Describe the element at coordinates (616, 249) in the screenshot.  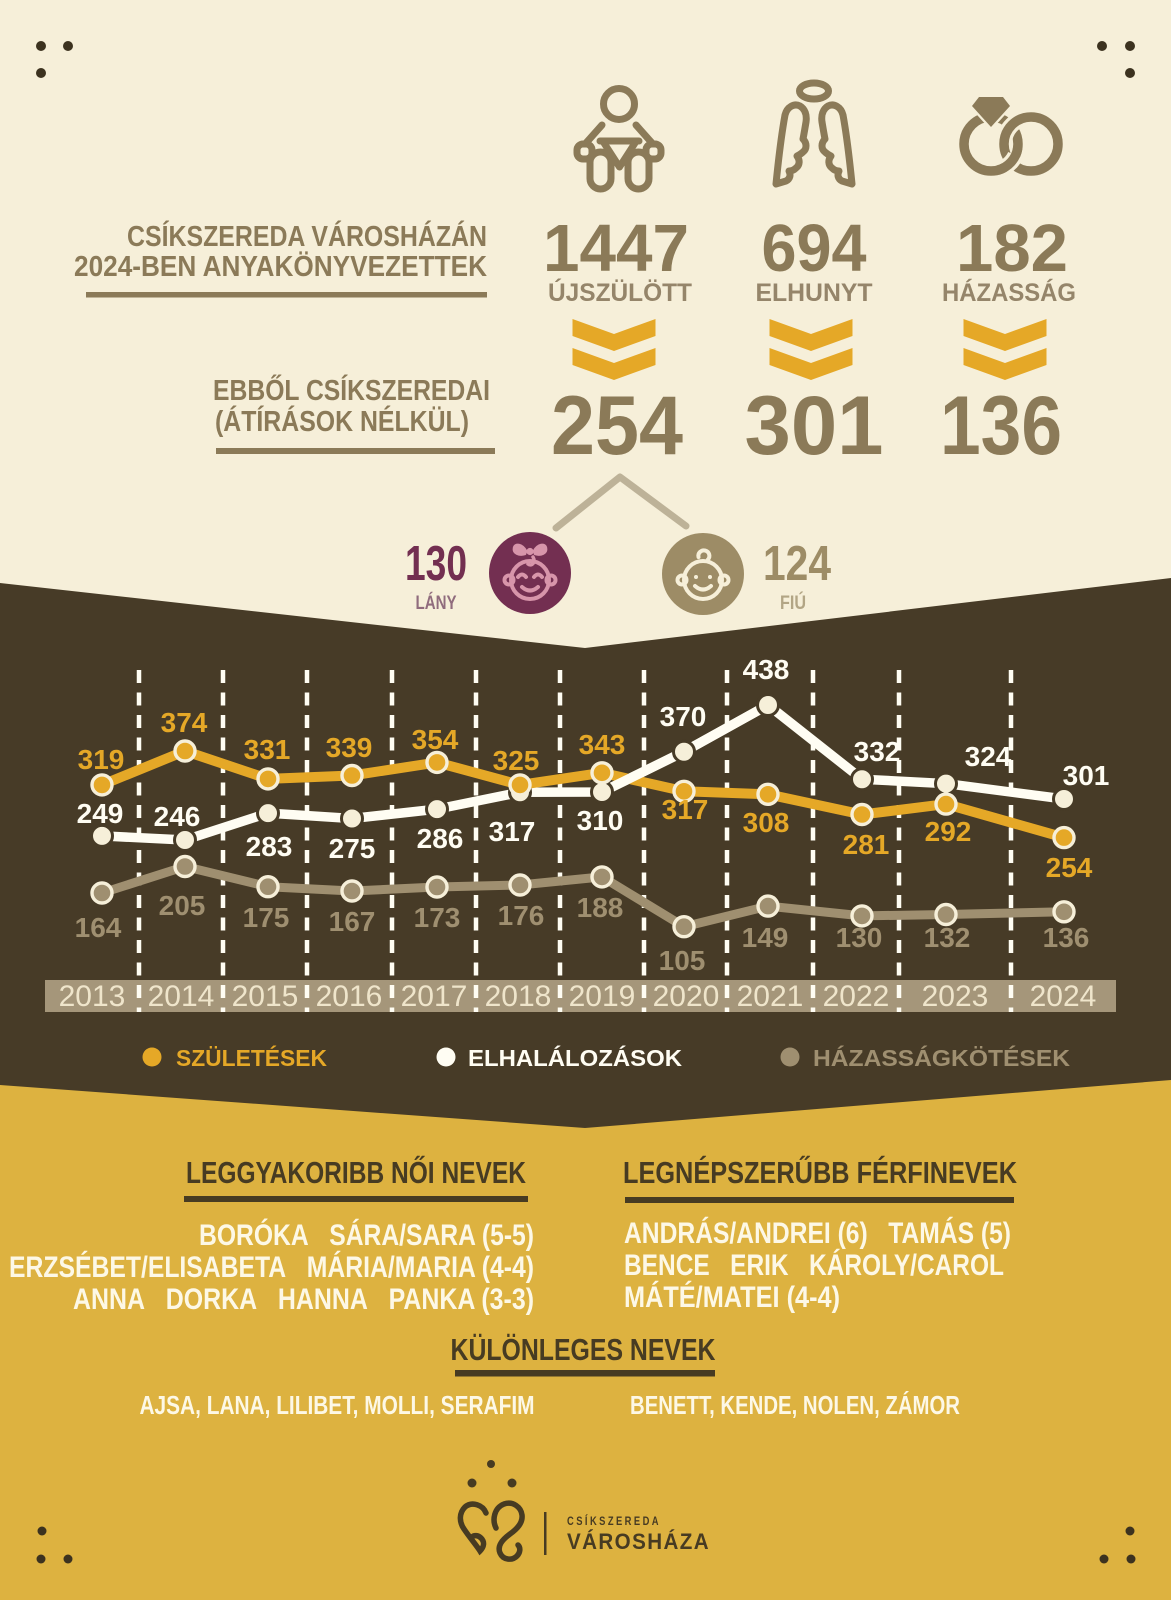
I see `svg-text: 1447` at that location.